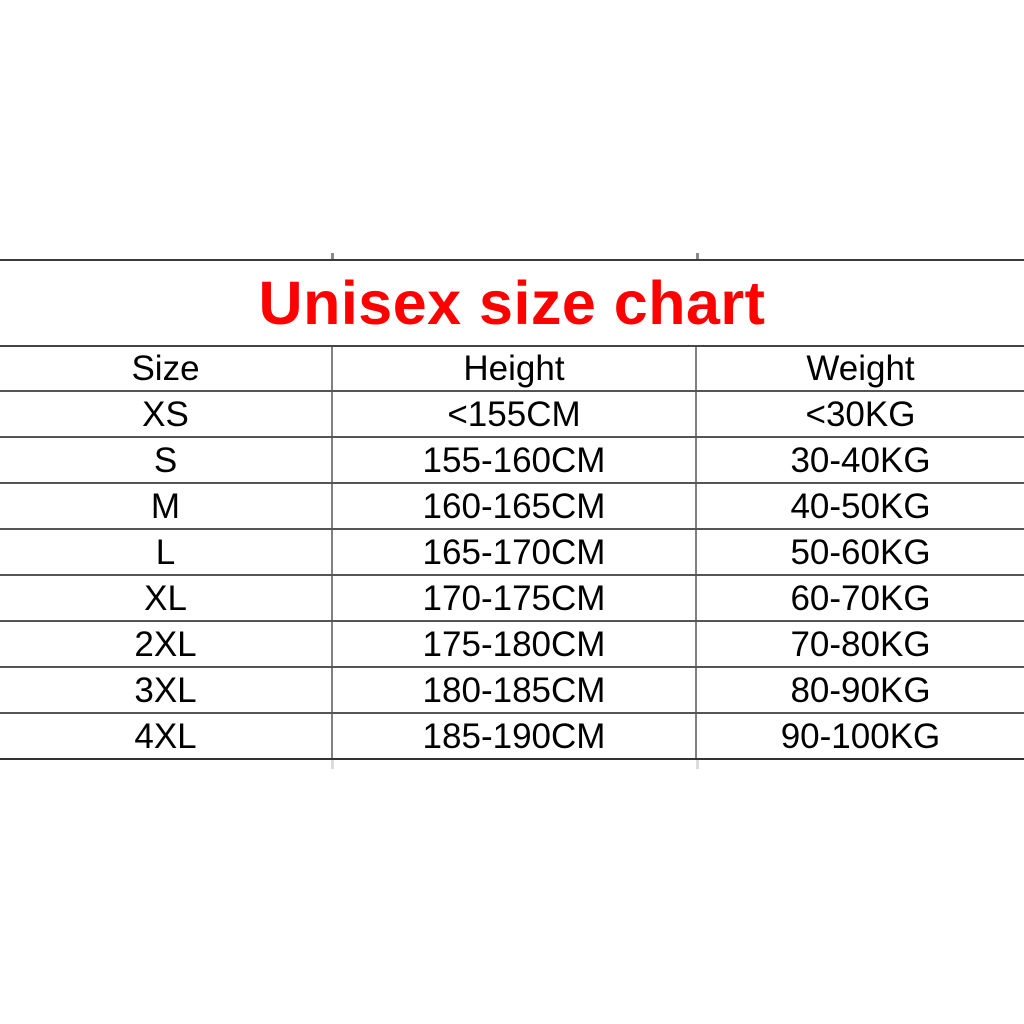  I want to click on weight-cell: 30-40KG, so click(860, 460).